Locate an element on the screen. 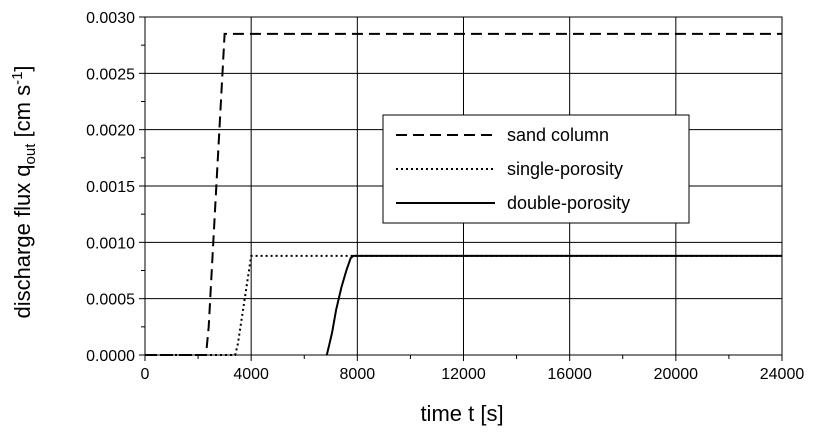 The width and height of the screenshot is (815, 433). x-tick-label: 12000 is located at coordinates (463, 374).